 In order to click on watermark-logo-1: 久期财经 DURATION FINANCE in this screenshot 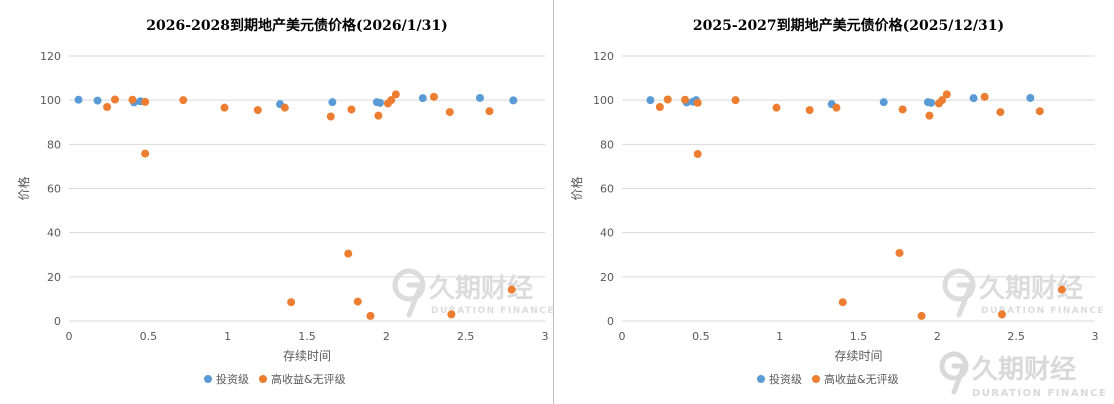, I will do `click(1023, 293)`.